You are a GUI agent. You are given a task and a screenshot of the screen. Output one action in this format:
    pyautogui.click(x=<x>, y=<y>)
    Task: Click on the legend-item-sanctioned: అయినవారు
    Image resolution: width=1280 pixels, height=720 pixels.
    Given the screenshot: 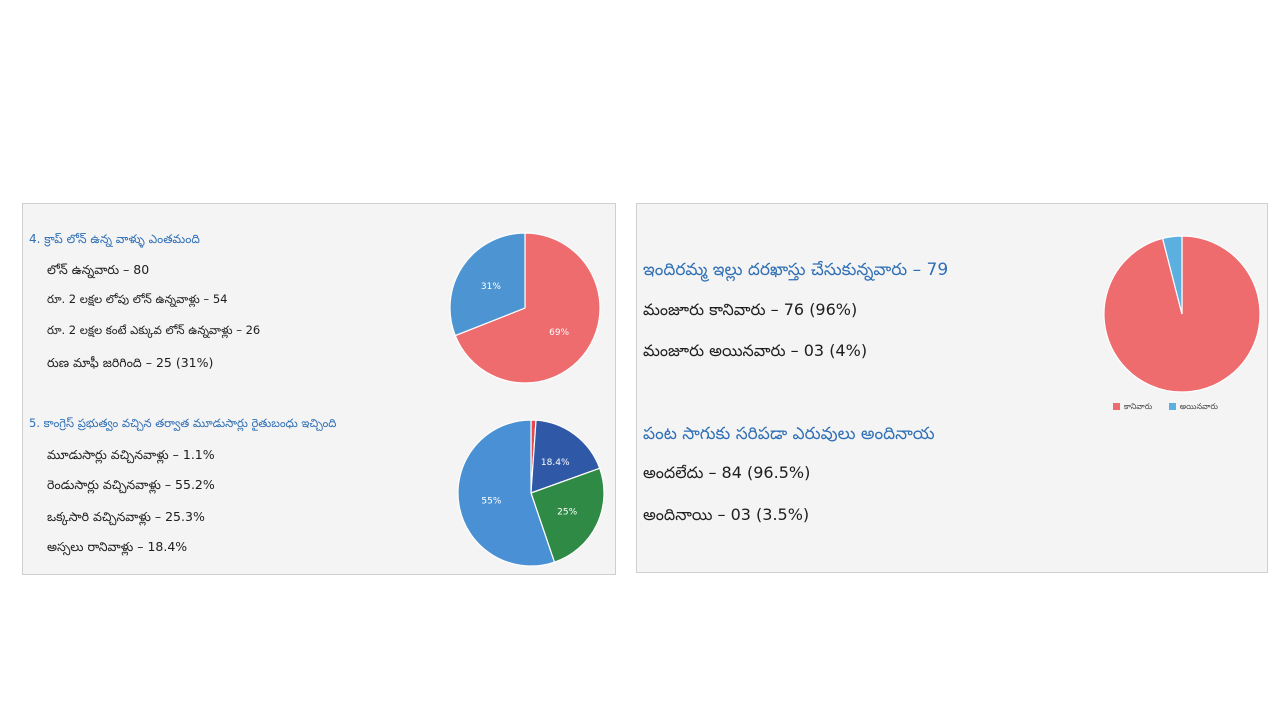 What is the action you would take?
    pyautogui.click(x=1193, y=406)
    